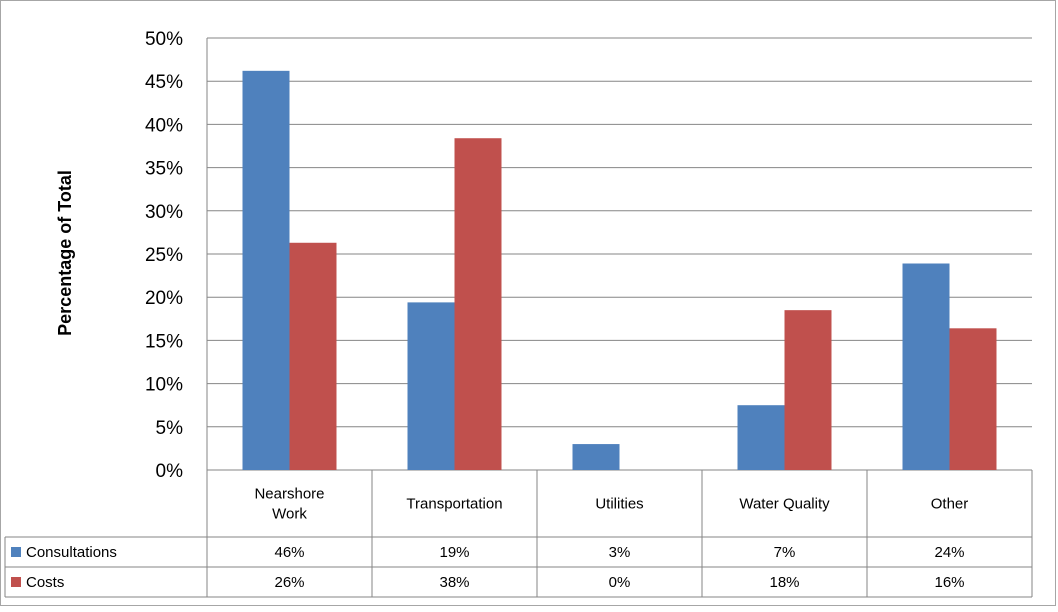  Describe the element at coordinates (164, 385) in the screenshot. I see `y-tick-label: 10%` at that location.